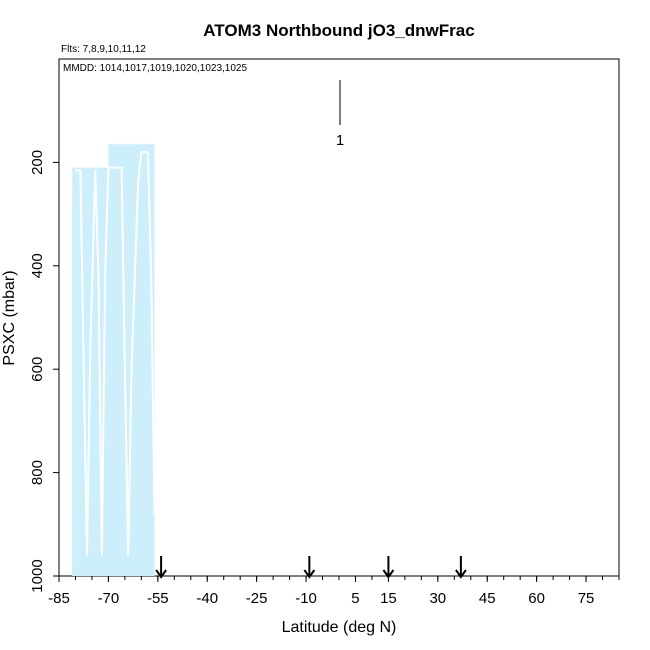 This screenshot has width=650, height=650. I want to click on x-tick-label: 15, so click(388, 598).